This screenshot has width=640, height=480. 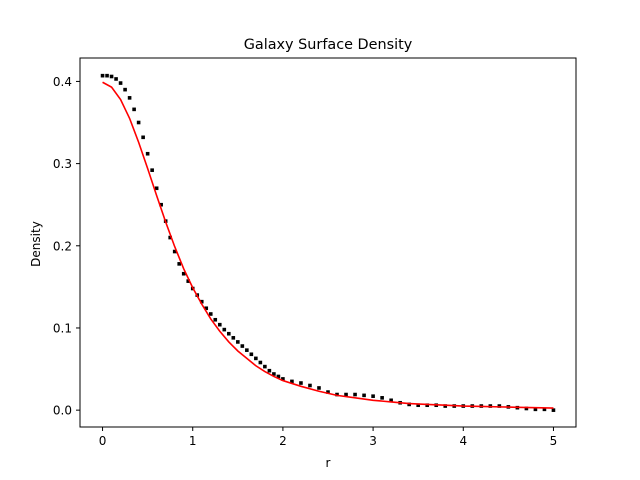 What do you see at coordinates (62, 82) in the screenshot?
I see `y-tick-label: 0.4` at bounding box center [62, 82].